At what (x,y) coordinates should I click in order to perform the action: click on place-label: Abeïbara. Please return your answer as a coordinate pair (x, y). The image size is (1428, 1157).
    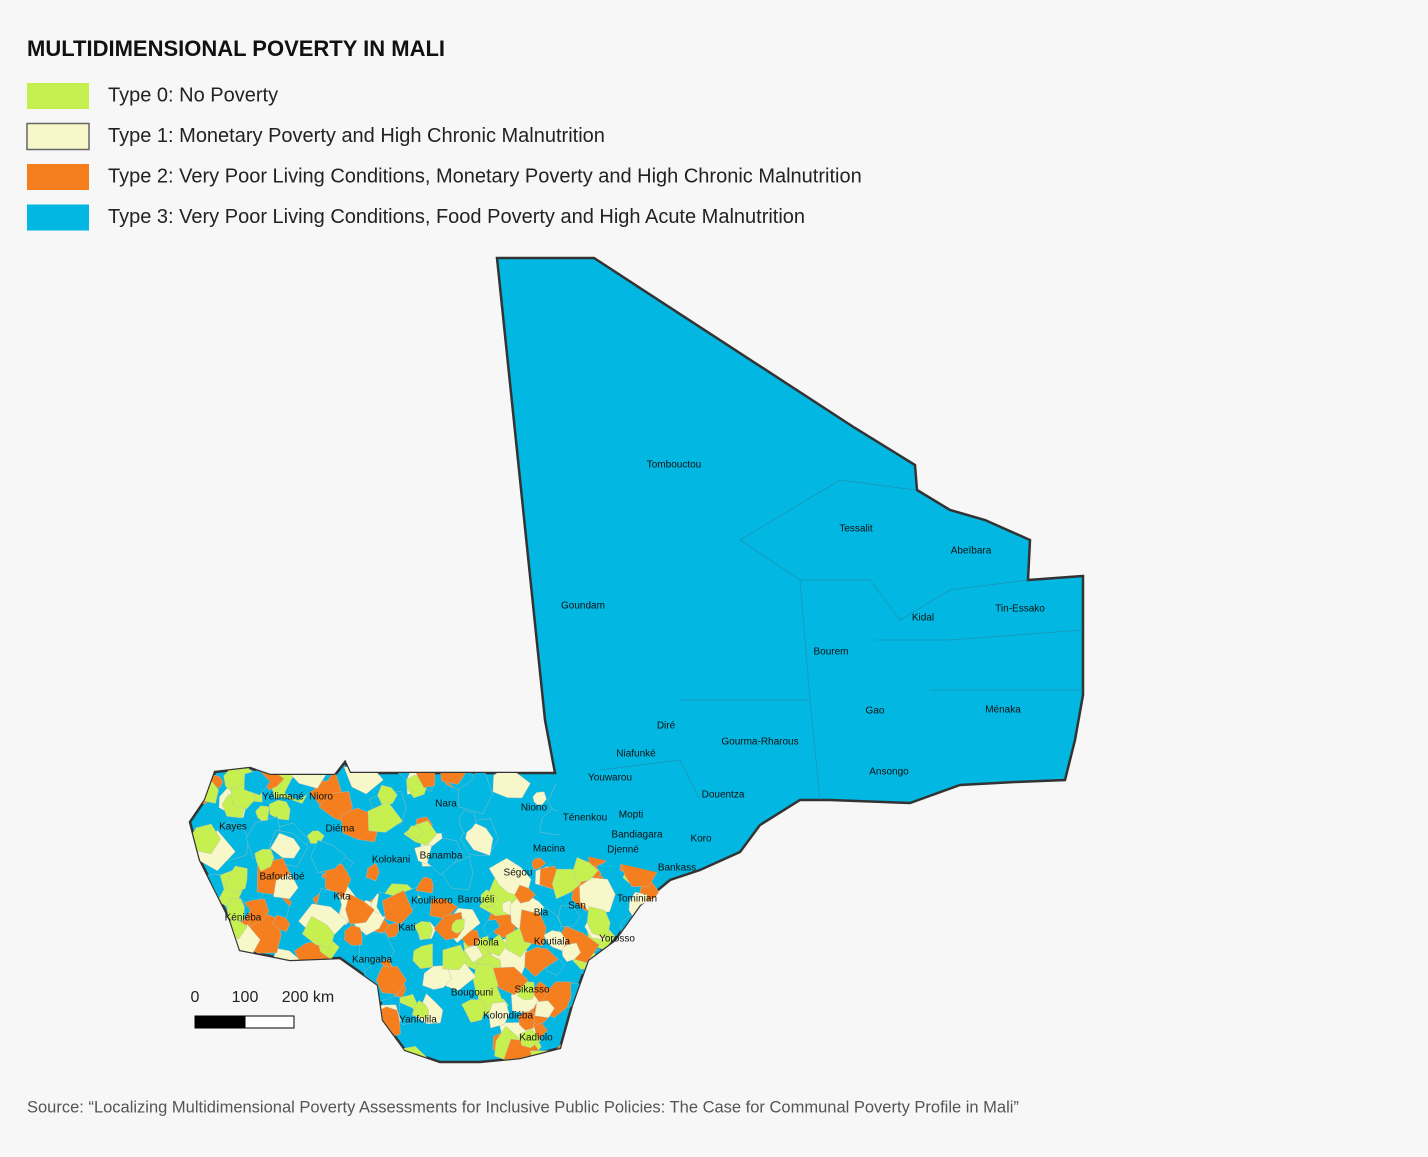
    Looking at the image, I should click on (971, 551).